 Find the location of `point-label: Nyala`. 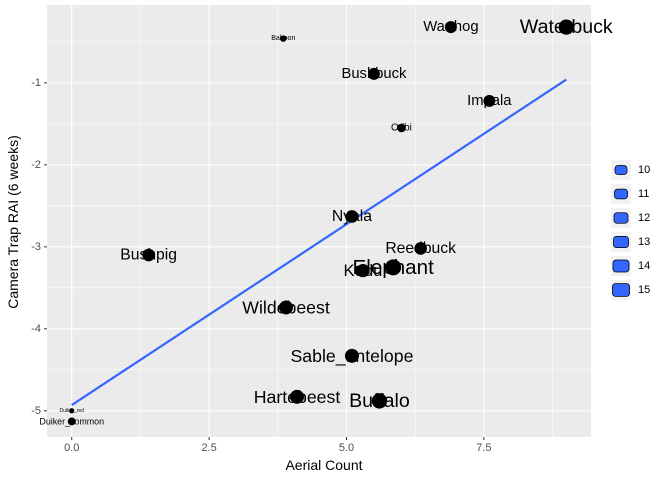

point-label: Nyala is located at coordinates (352, 216).